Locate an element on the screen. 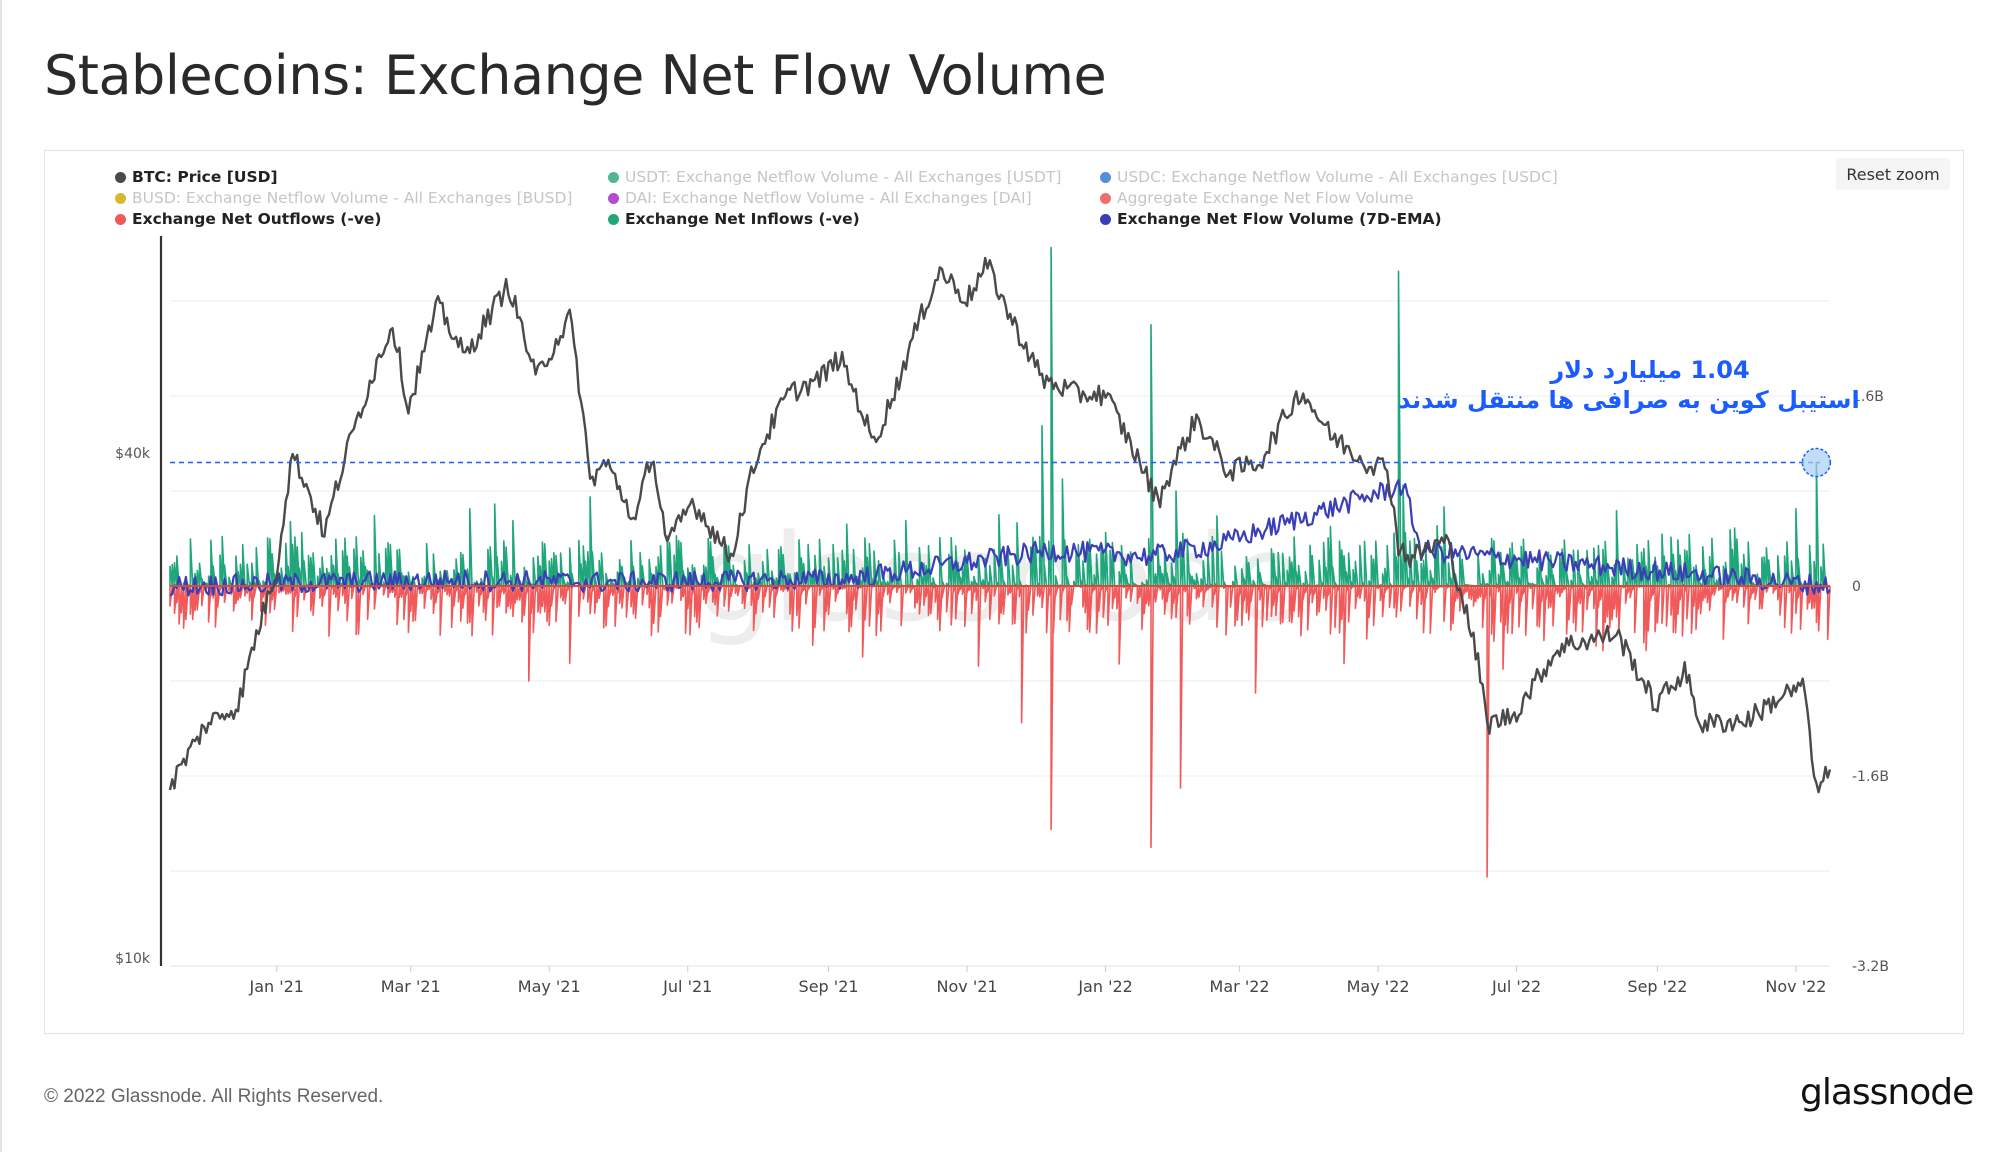 The width and height of the screenshot is (2000, 1152). legend-label: Exchange Net Inflows (-ve) is located at coordinates (742, 219).